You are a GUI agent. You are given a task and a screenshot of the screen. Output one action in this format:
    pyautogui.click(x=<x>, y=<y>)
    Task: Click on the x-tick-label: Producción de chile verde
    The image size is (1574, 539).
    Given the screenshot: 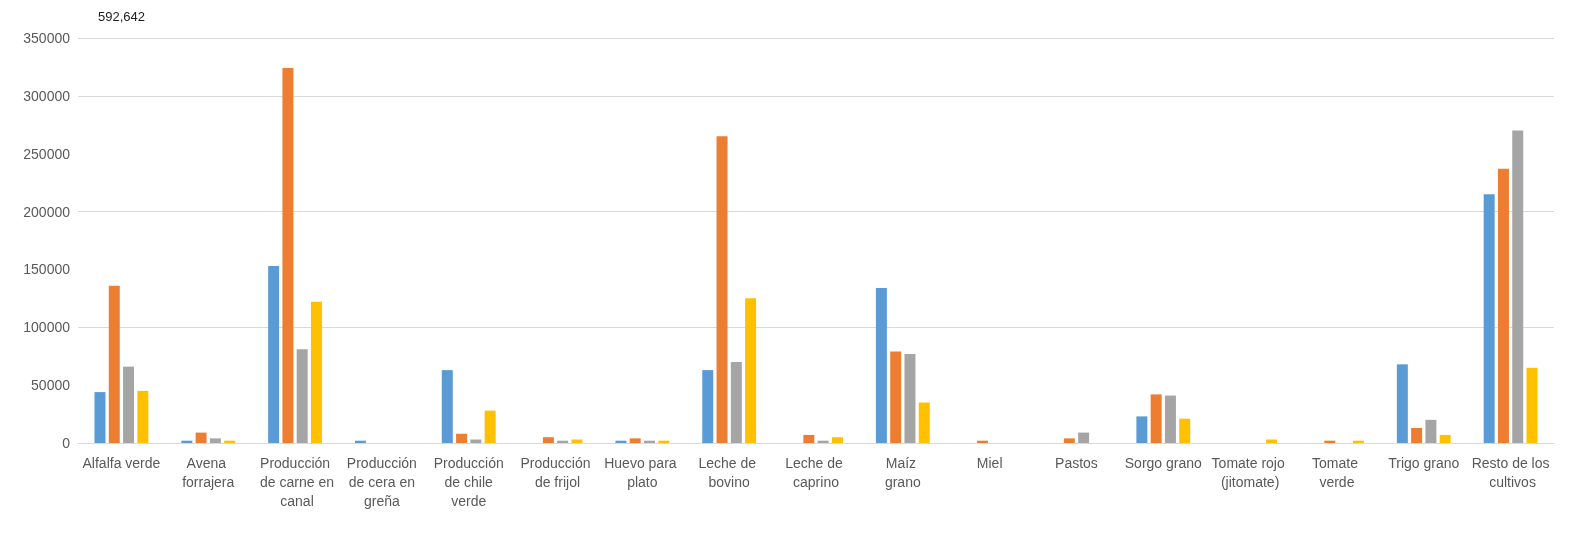 What is the action you would take?
    pyautogui.click(x=468, y=481)
    